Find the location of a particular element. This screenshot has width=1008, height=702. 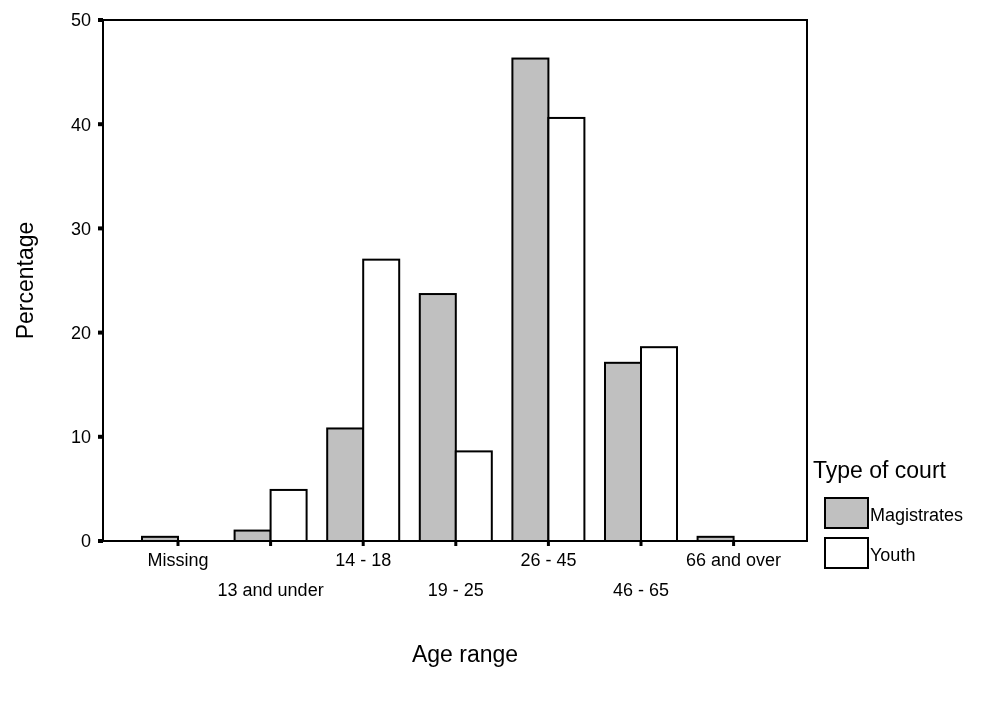

x-tick-label: 46 - 65 is located at coordinates (641, 590).